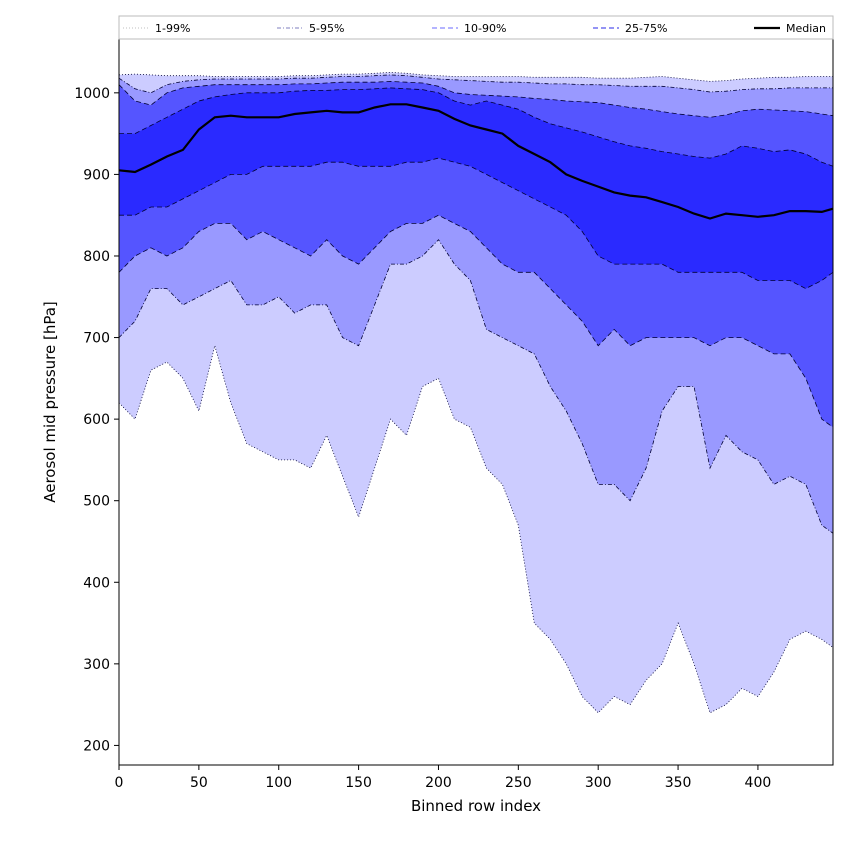 Image resolution: width=850 pixels, height=850 pixels. I want to click on y-axis-ticks: 200 300 400 500 600 700 800 900 1000, so click(96, 420).